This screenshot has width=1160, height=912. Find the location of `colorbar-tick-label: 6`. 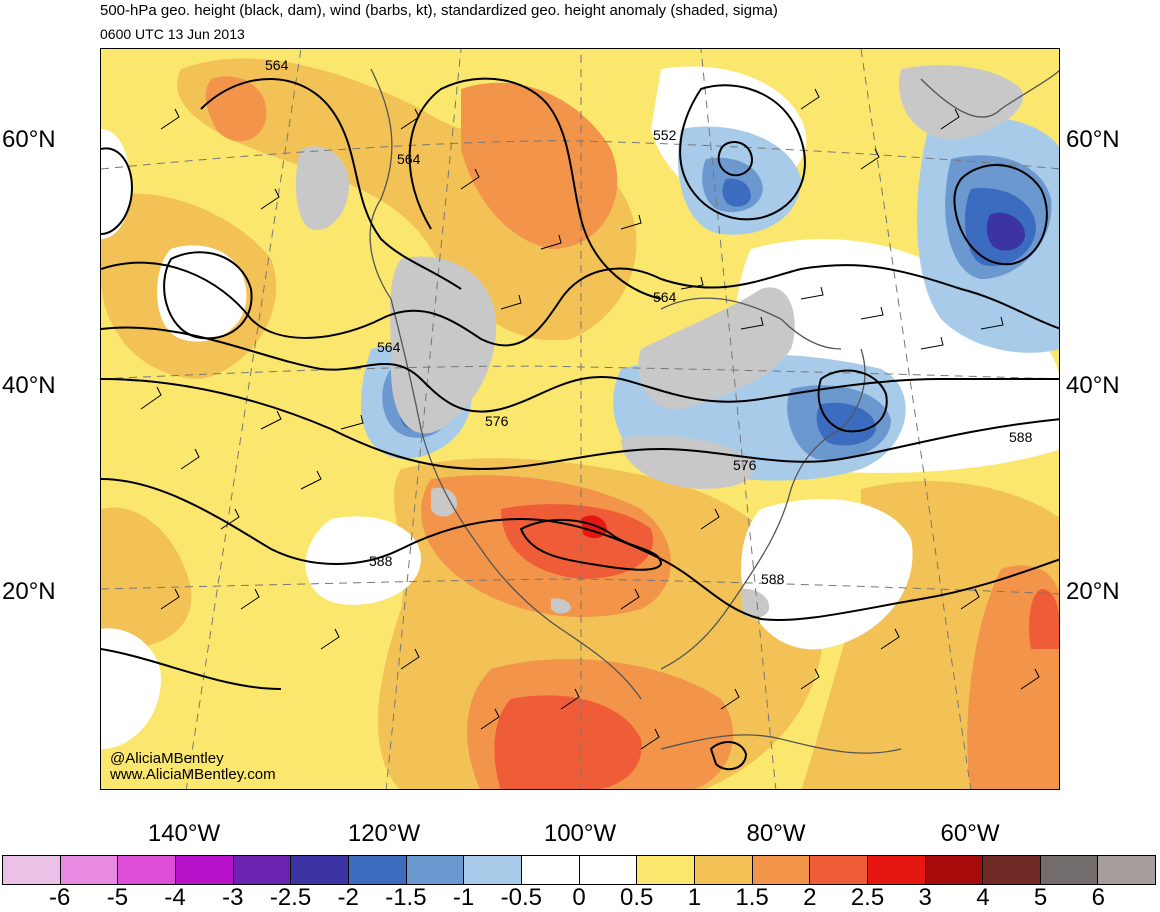

colorbar-tick-label: 6 is located at coordinates (1098, 897).